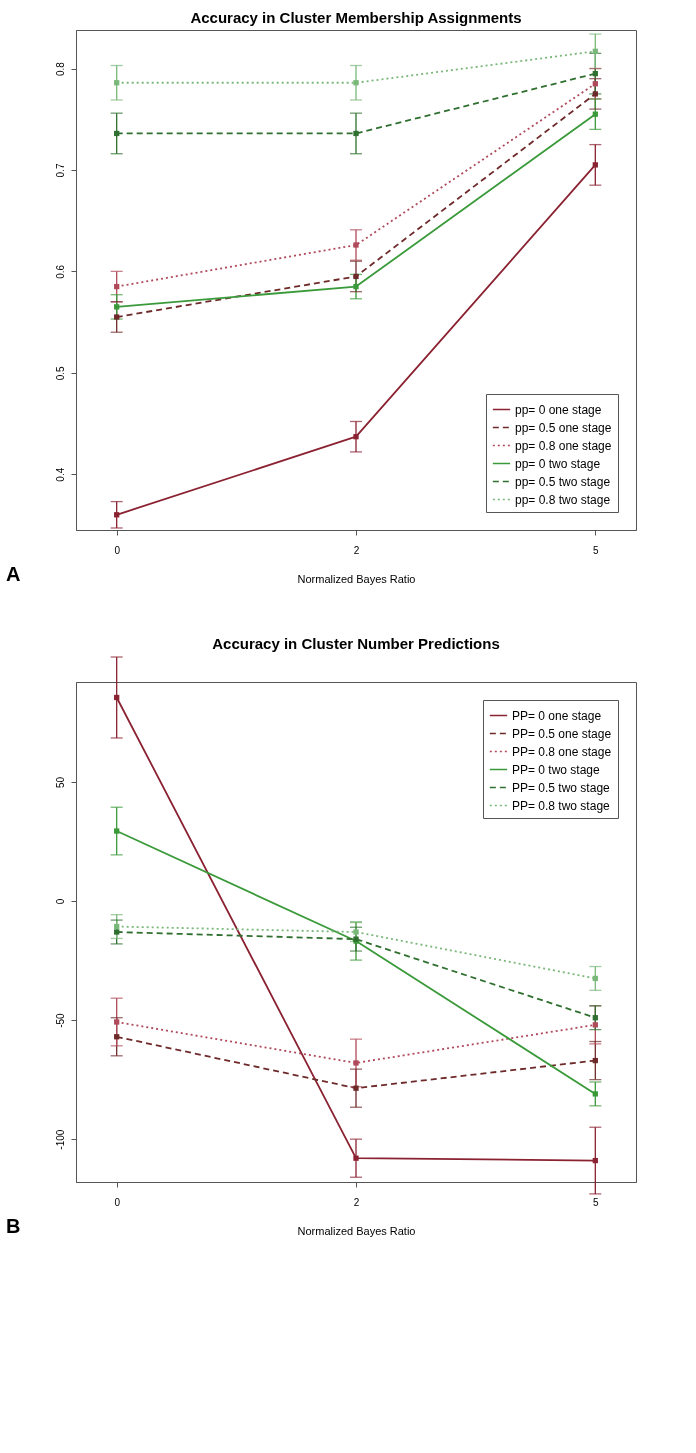  What do you see at coordinates (561, 805) in the screenshot?
I see `legend-label: PP= 0.8 two stage` at bounding box center [561, 805].